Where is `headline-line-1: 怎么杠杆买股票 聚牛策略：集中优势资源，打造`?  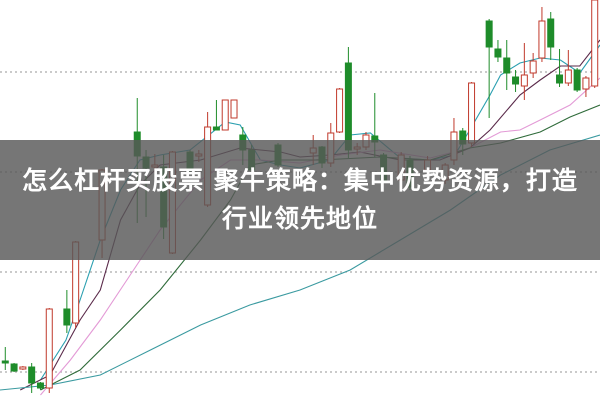
headline-line-1: 怎么杠杆买股票 聚牛策略：集中优势资源，打造 is located at coordinates (300, 180).